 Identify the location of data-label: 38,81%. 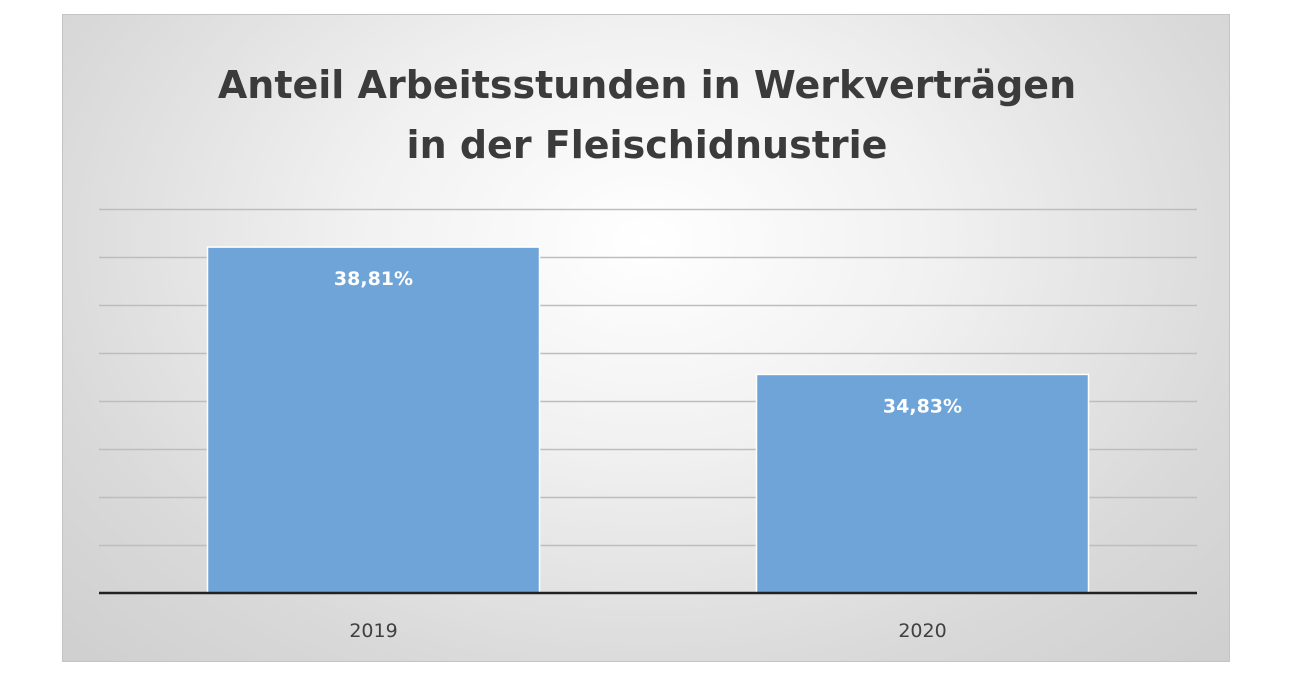
(373, 279).